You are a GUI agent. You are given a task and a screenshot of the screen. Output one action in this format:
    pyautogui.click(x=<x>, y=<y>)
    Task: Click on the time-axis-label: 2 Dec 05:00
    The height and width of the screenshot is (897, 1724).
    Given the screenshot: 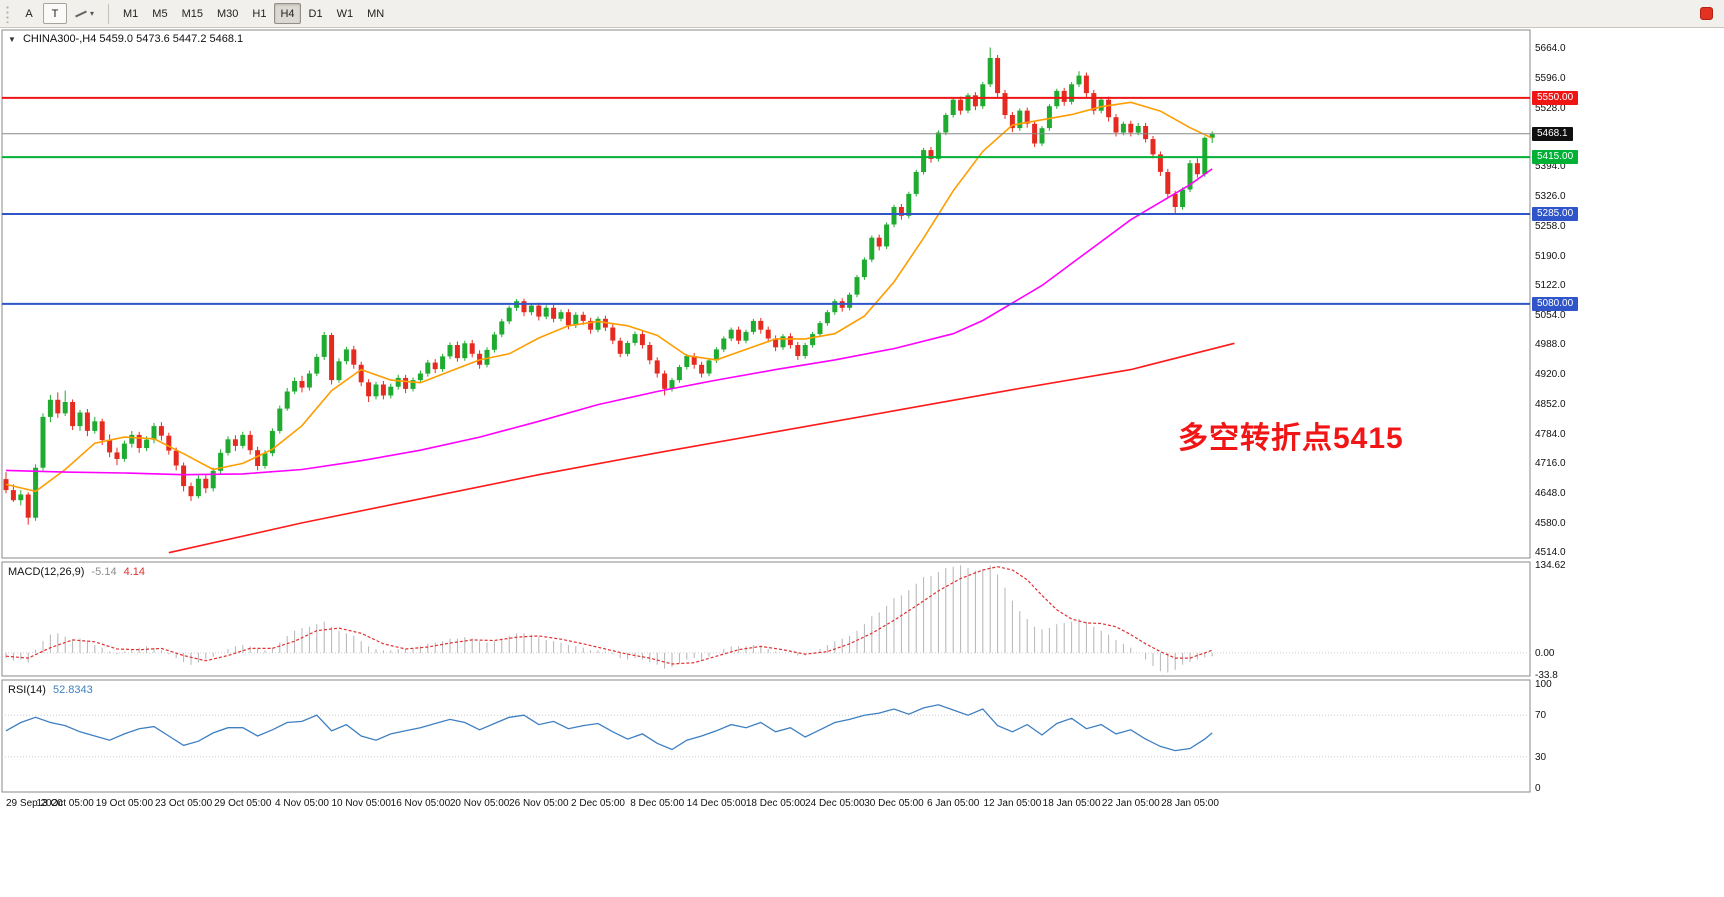 What is the action you would take?
    pyautogui.click(x=598, y=803)
    